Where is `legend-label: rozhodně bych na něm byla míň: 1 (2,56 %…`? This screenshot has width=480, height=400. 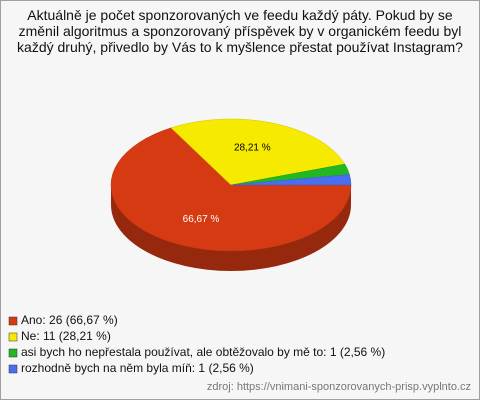
legend-label: rozhodně bych na něm byla míň: 1 (2,56 %… is located at coordinates (137, 368).